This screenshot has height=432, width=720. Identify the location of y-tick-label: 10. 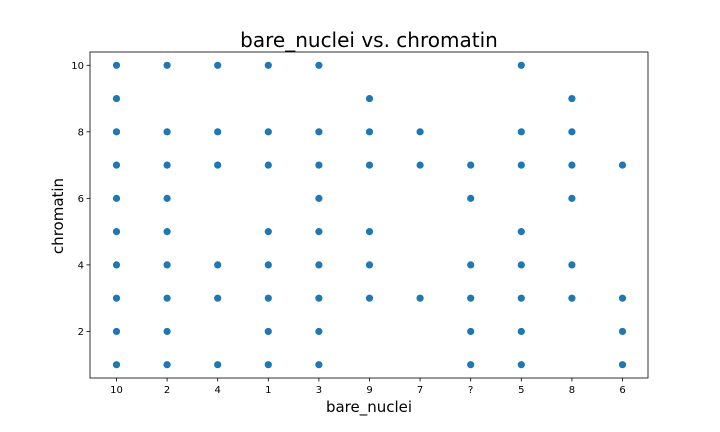
(77, 66).